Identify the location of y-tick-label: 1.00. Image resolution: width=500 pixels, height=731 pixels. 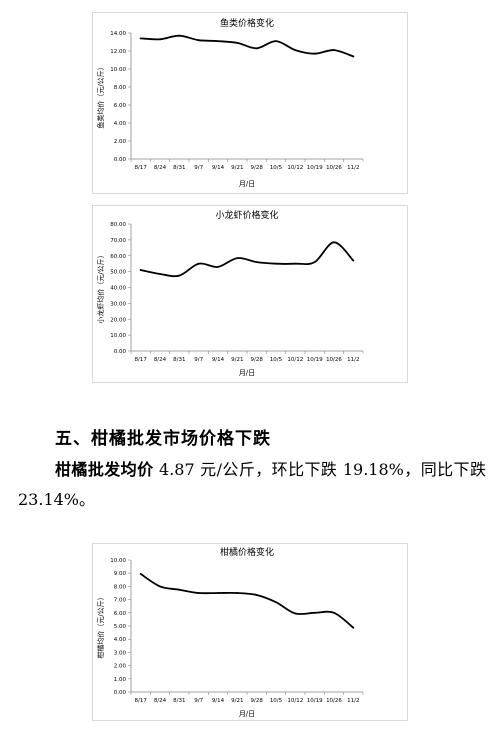
(120, 680).